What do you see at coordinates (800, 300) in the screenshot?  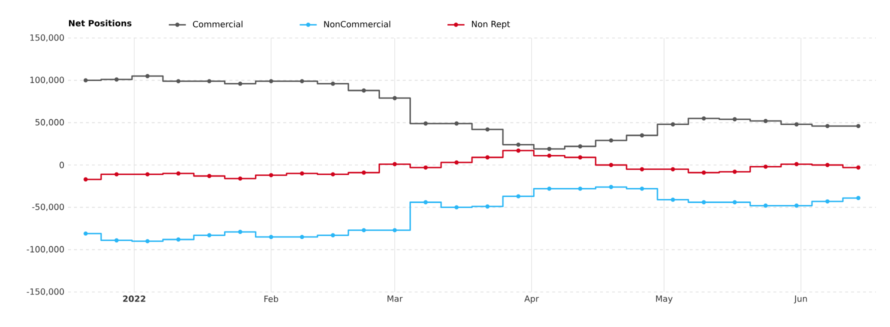 I see `x-tick-label: Jun` at bounding box center [800, 300].